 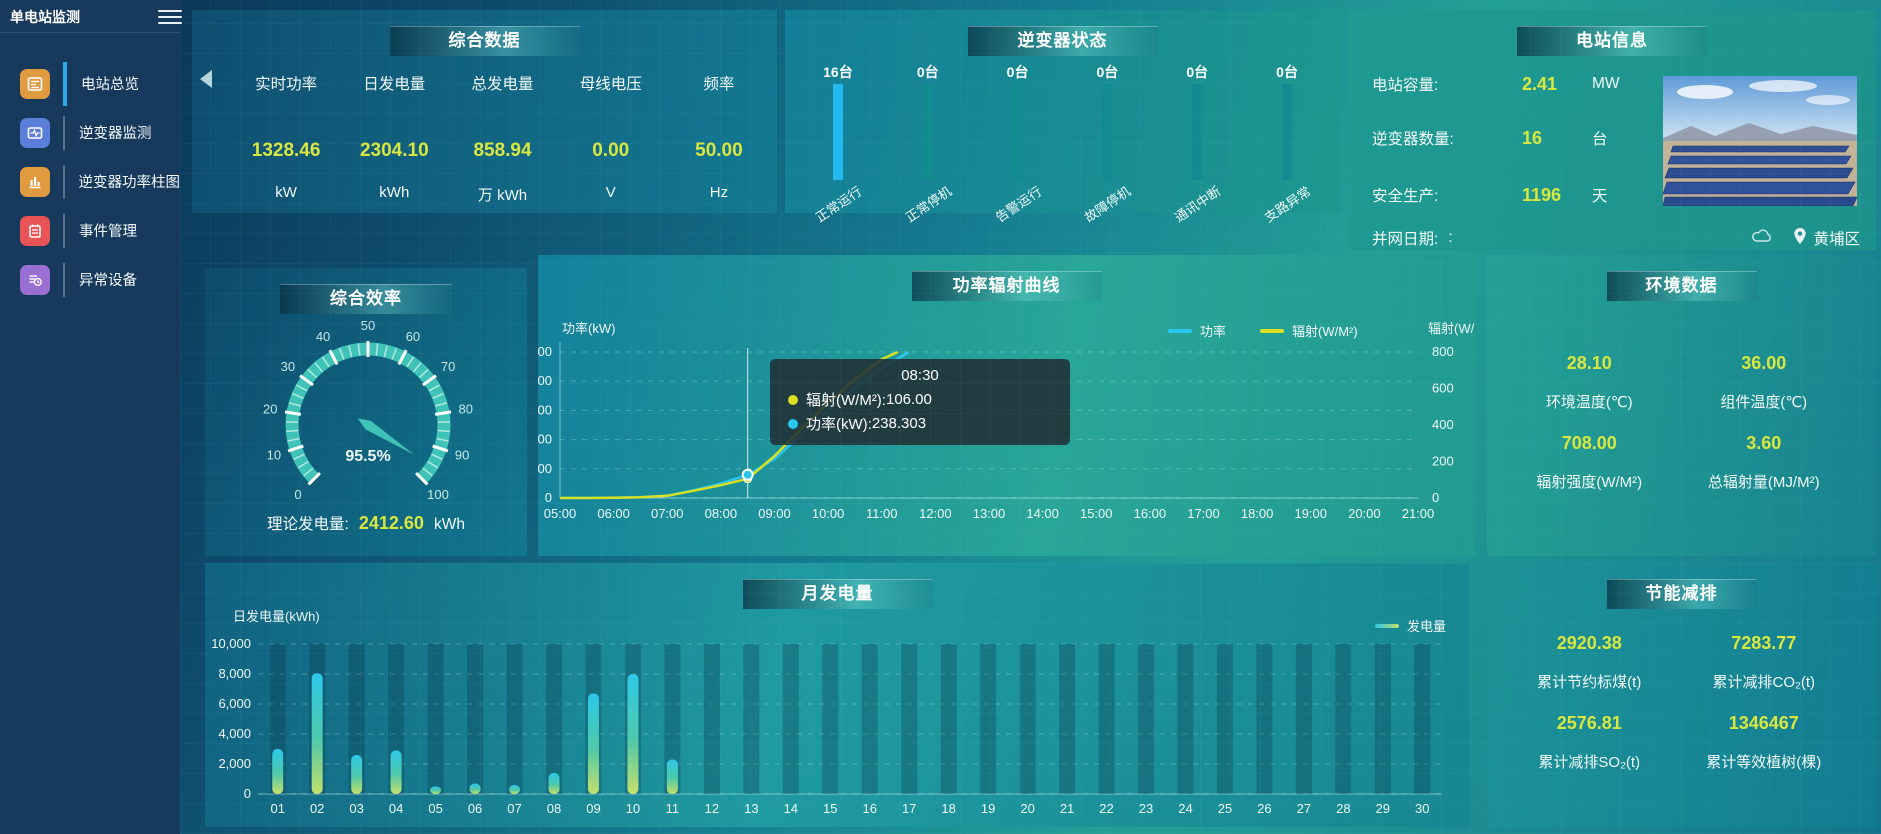 I want to click on svg-text: 10:00, so click(x=828, y=513).